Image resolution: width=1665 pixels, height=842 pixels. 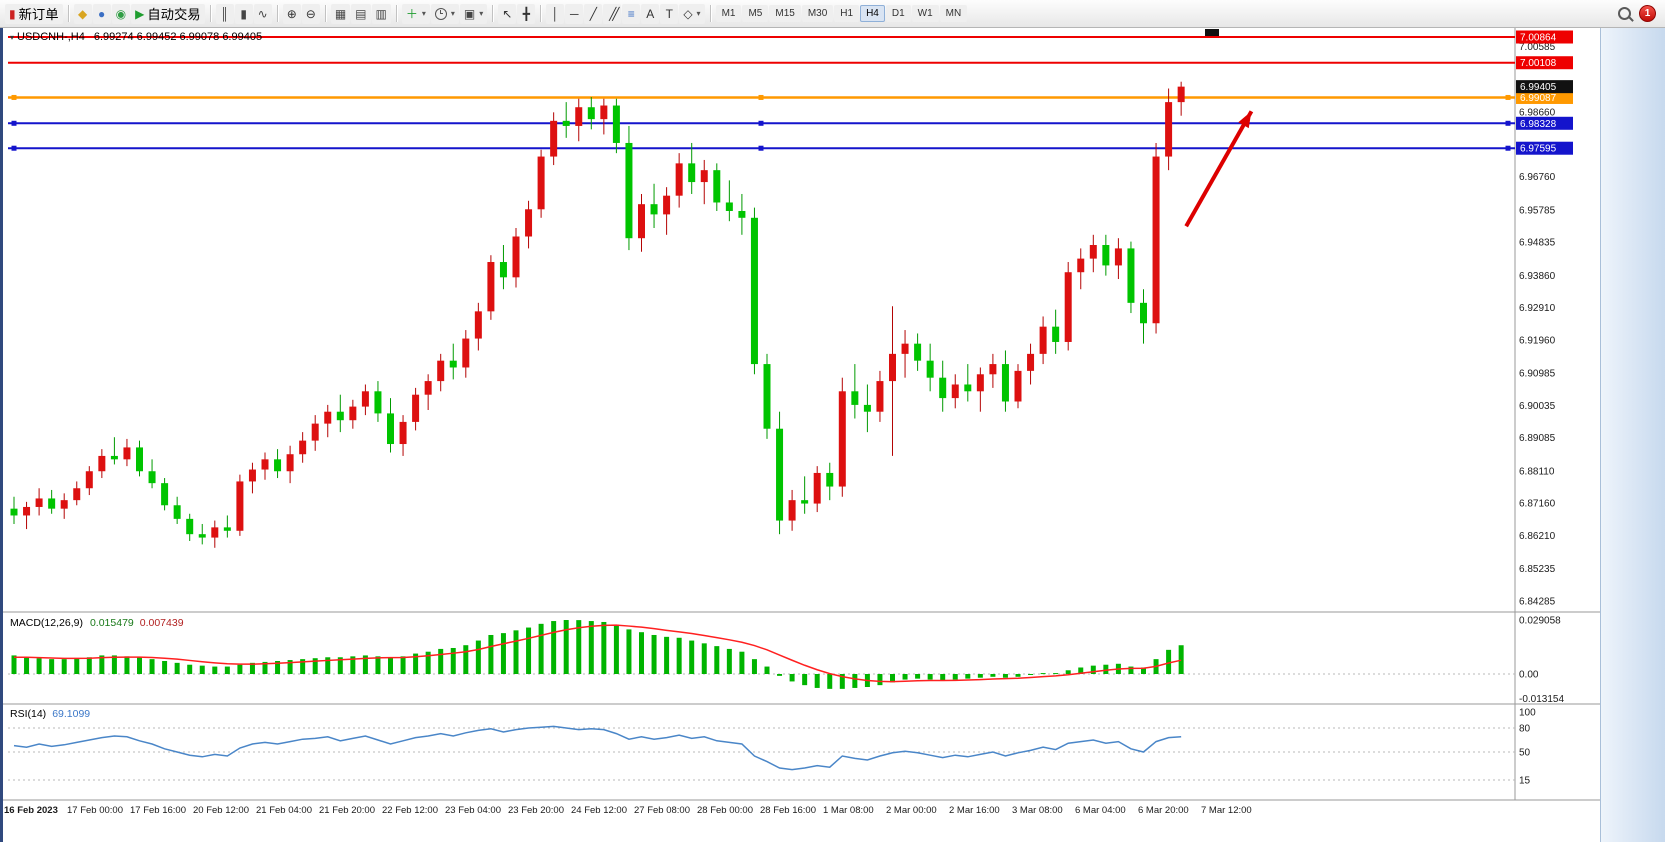 I want to click on timeframe-mn-button: MN, so click(x=953, y=13).